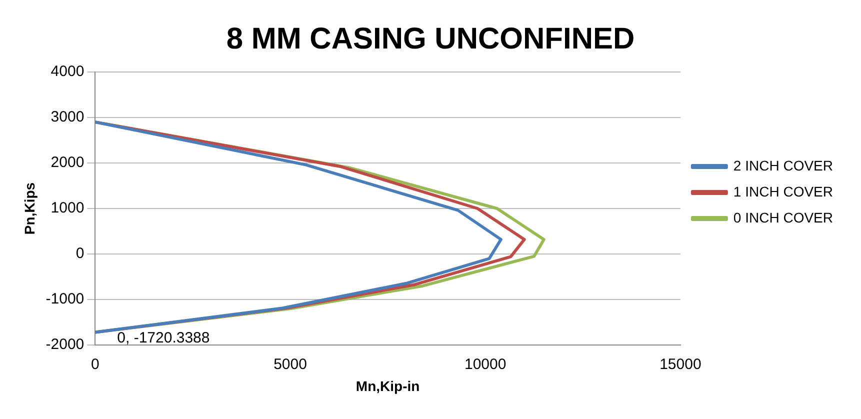 The image size is (861, 419). What do you see at coordinates (485, 365) in the screenshot?
I see `x-tick-label: 10000` at bounding box center [485, 365].